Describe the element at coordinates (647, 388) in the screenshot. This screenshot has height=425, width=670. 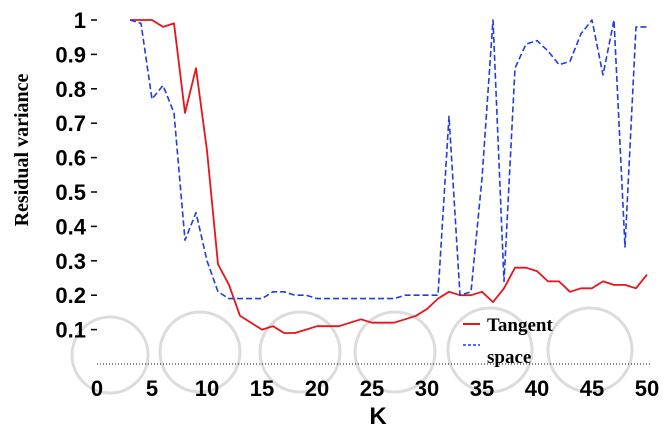
I see `x-tick-label: 50` at that location.